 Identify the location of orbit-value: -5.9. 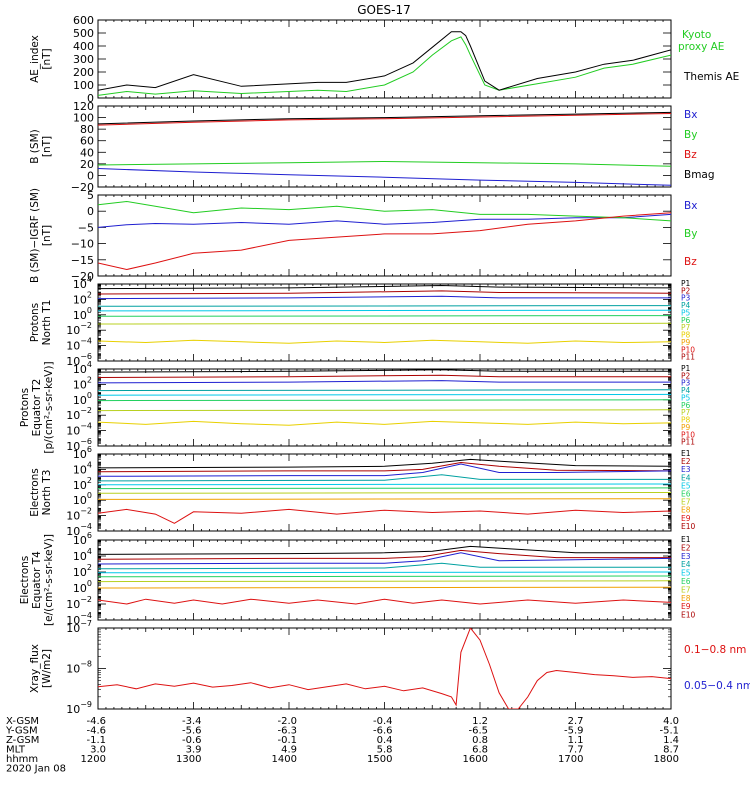
(574, 731).